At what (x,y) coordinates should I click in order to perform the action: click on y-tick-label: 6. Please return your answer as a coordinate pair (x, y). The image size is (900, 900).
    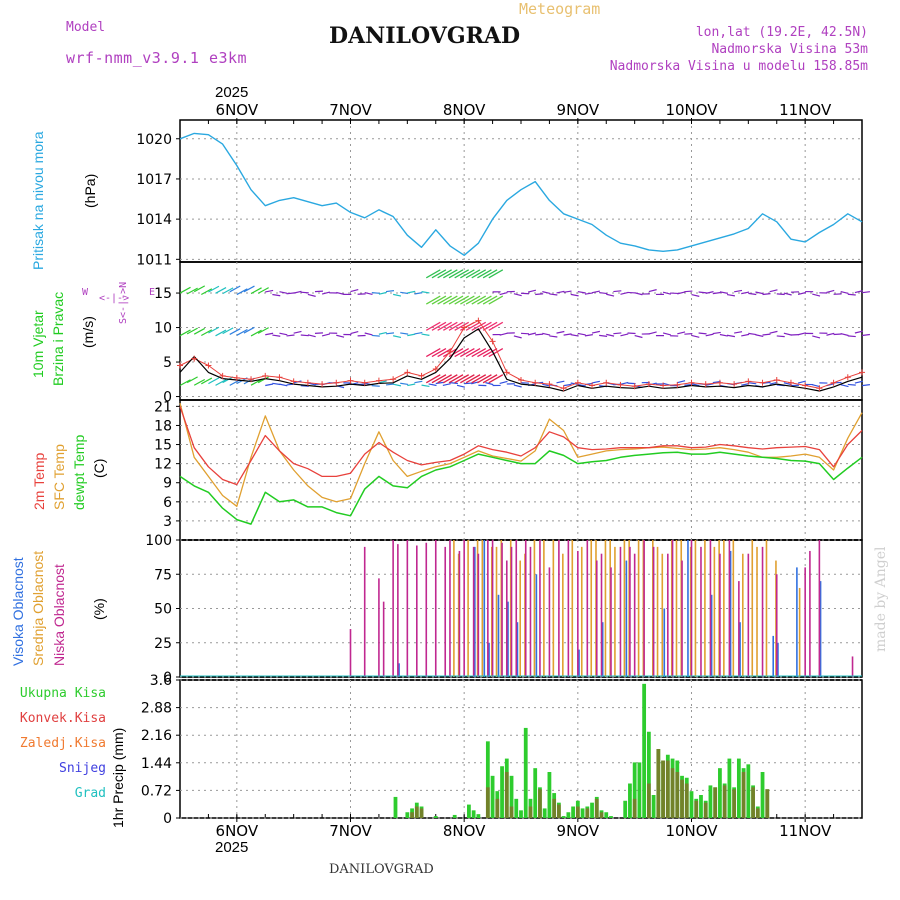
    Looking at the image, I should click on (167, 503).